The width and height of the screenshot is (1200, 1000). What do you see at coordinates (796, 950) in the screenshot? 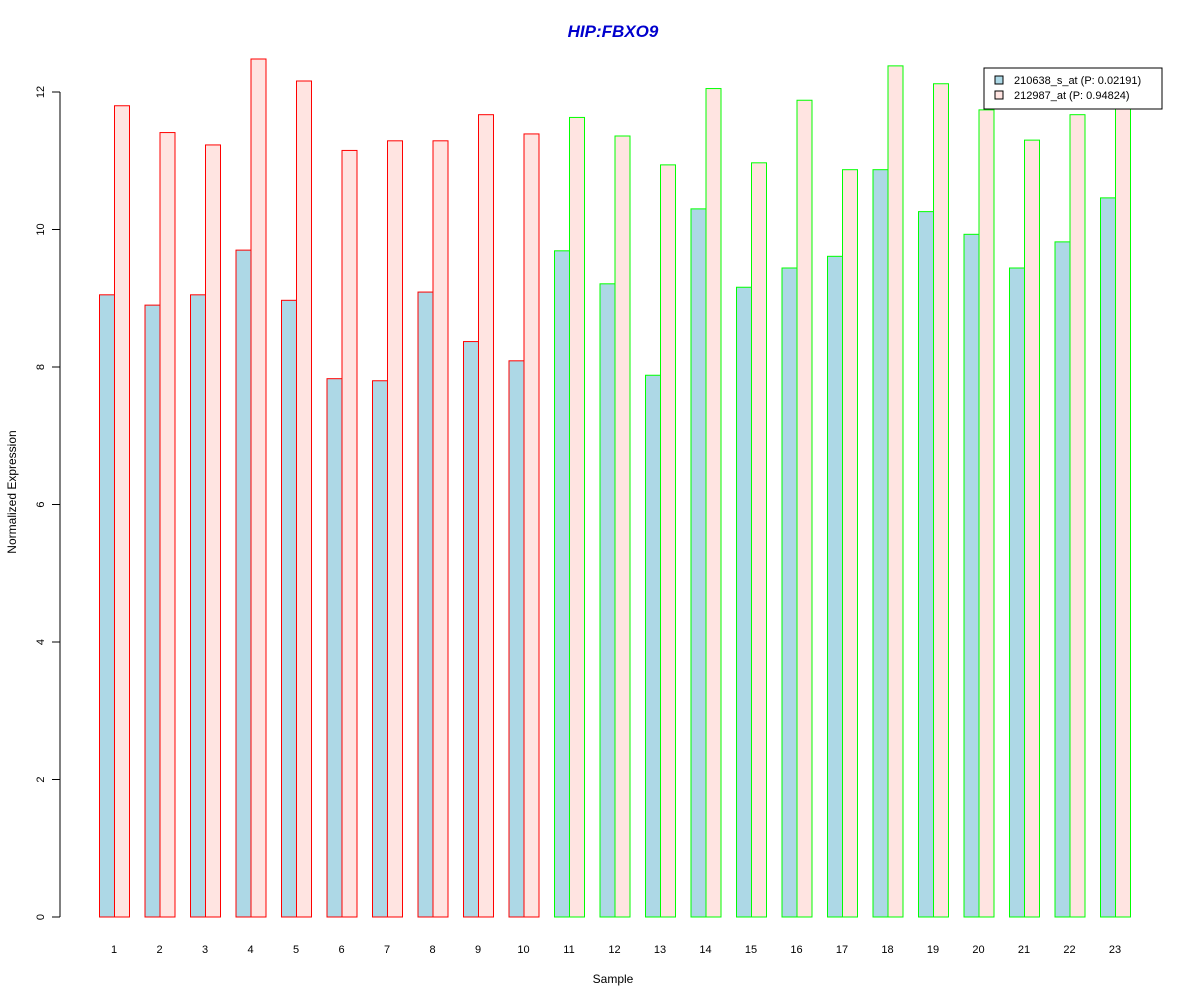
I see `x-tick-label: 16` at bounding box center [796, 950].